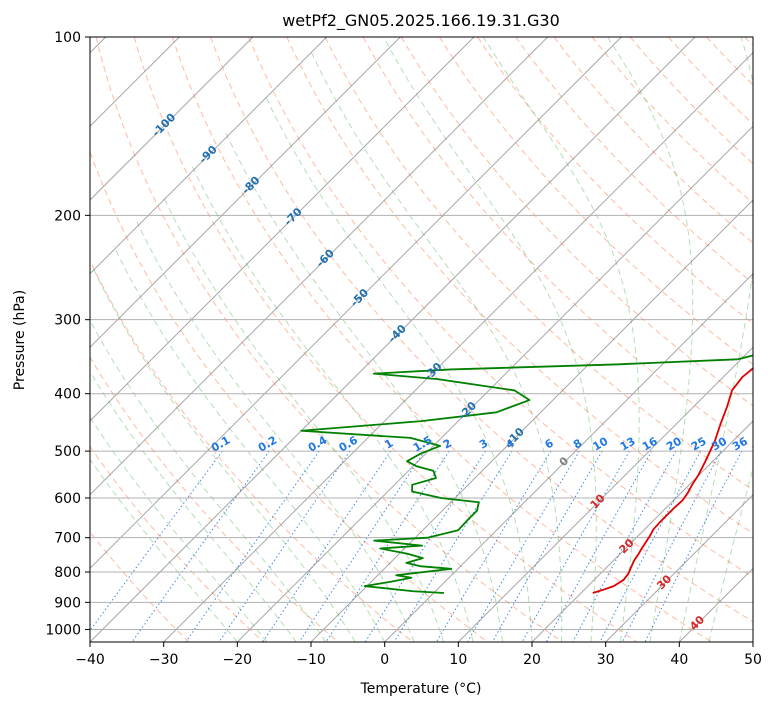 The width and height of the screenshot is (775, 708). Describe the element at coordinates (67, 452) in the screenshot. I see `y-tick-label: 500` at that location.